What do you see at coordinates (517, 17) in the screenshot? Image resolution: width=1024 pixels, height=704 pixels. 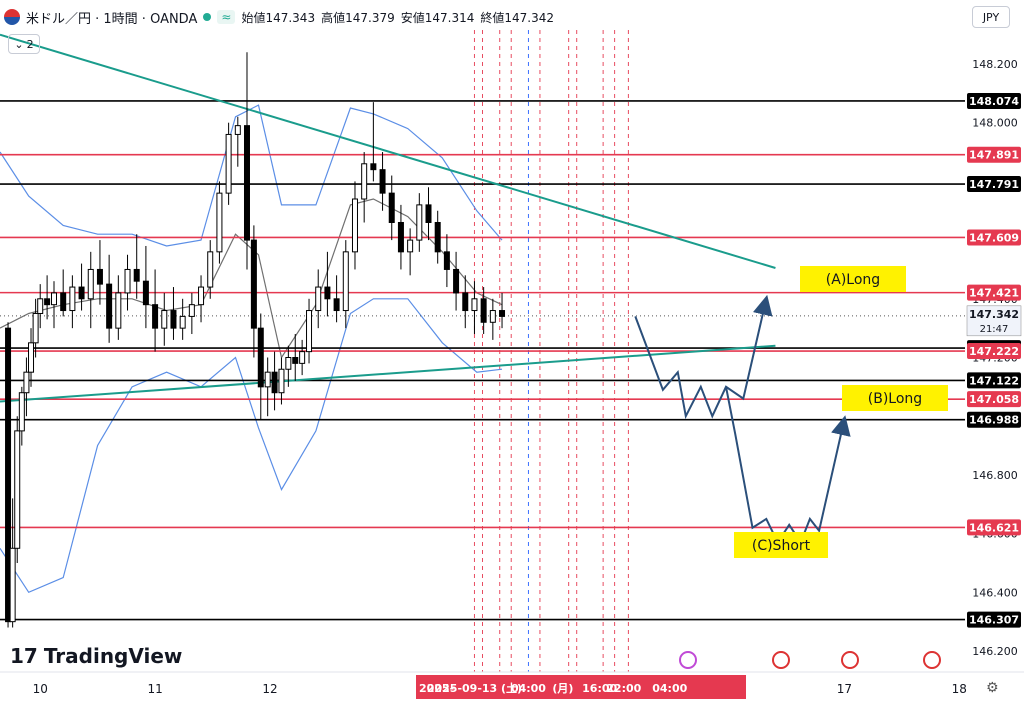 I see `ohlc-close: 終値147.342` at bounding box center [517, 17].